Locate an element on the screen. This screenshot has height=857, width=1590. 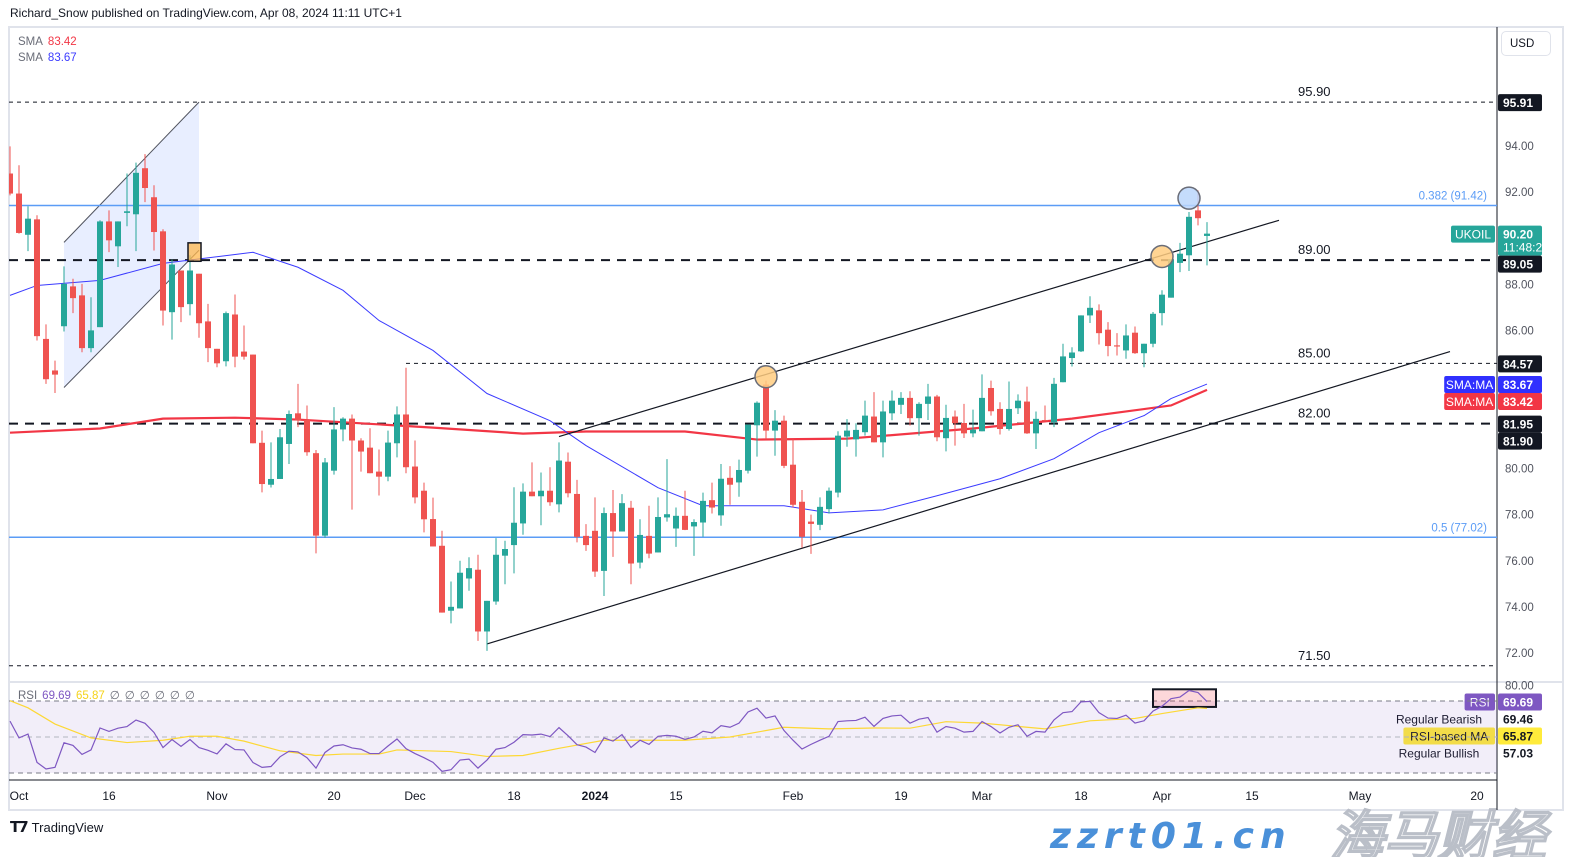
axis-badge: 81.90 is located at coordinates (1520, 441).